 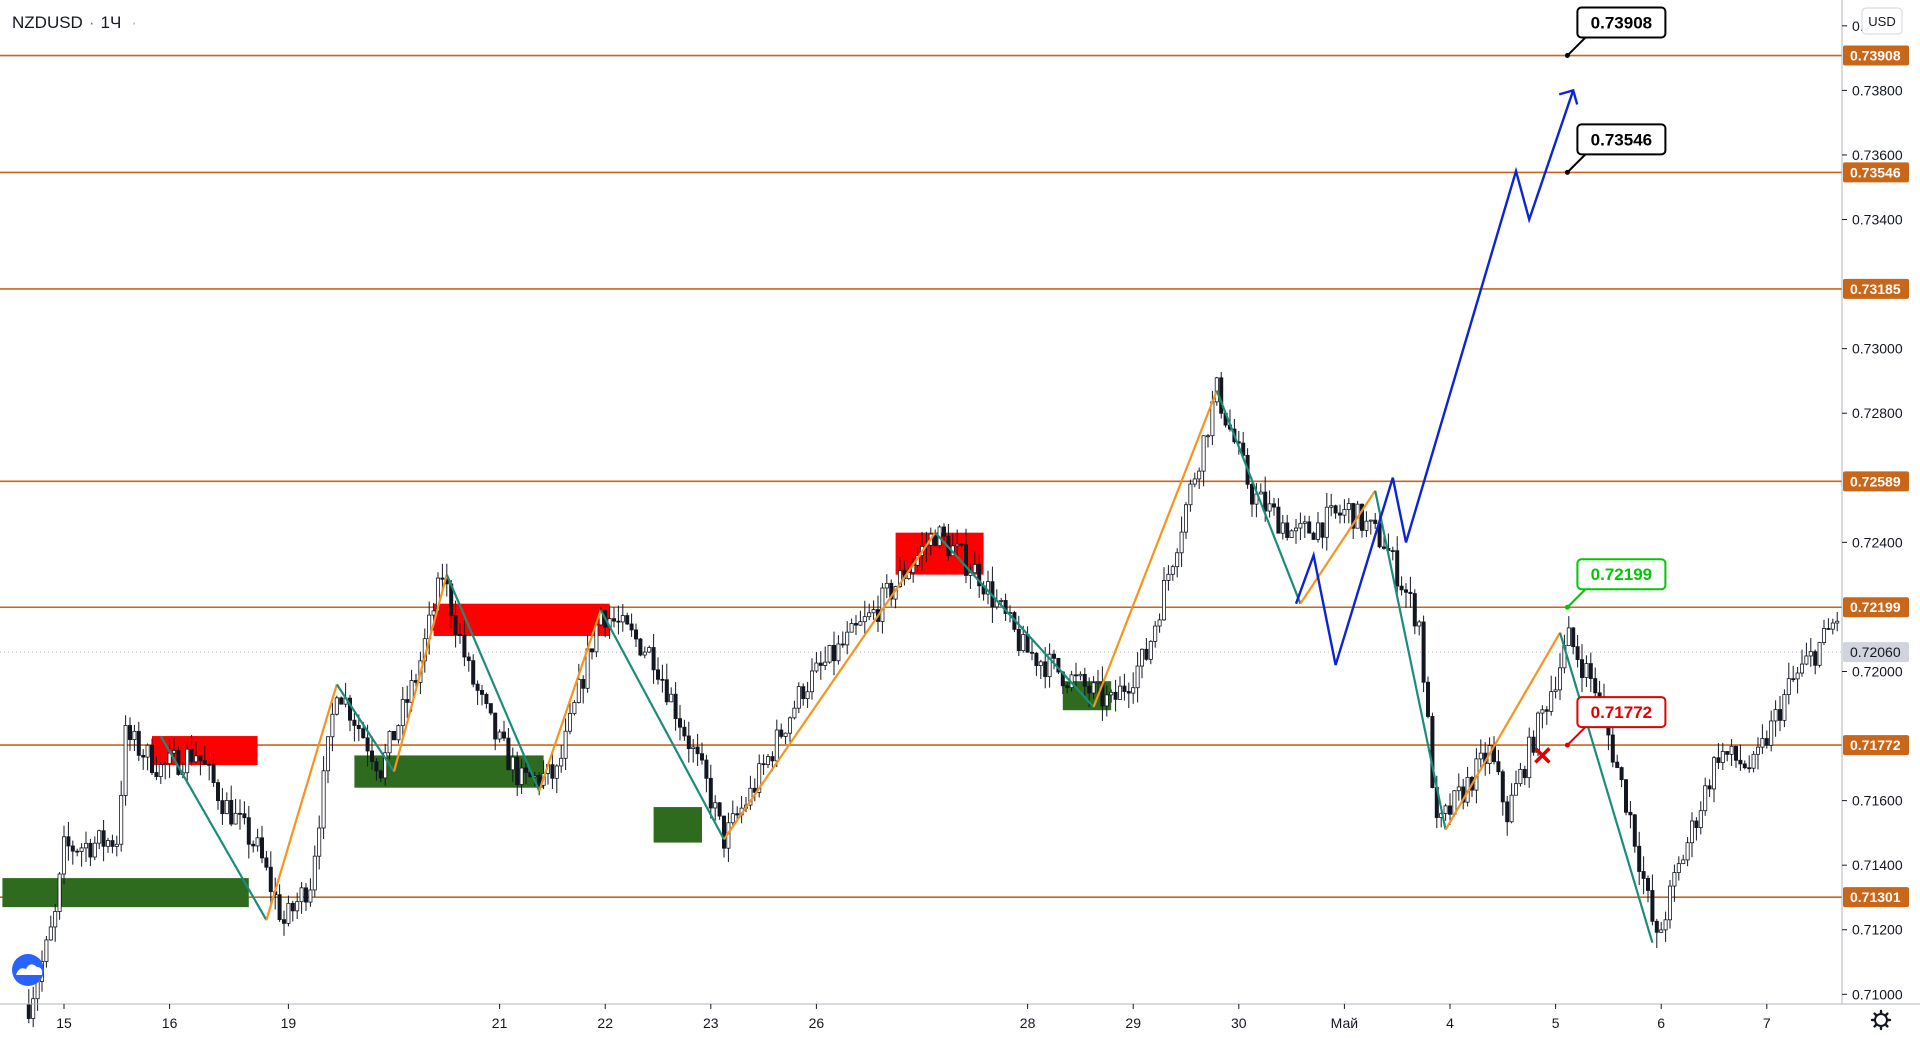 What do you see at coordinates (913, 1017) in the screenshot?
I see `time-axis: 15 16 19 21 22 23 26 28 29 30 Май 4 5 6 7` at bounding box center [913, 1017].